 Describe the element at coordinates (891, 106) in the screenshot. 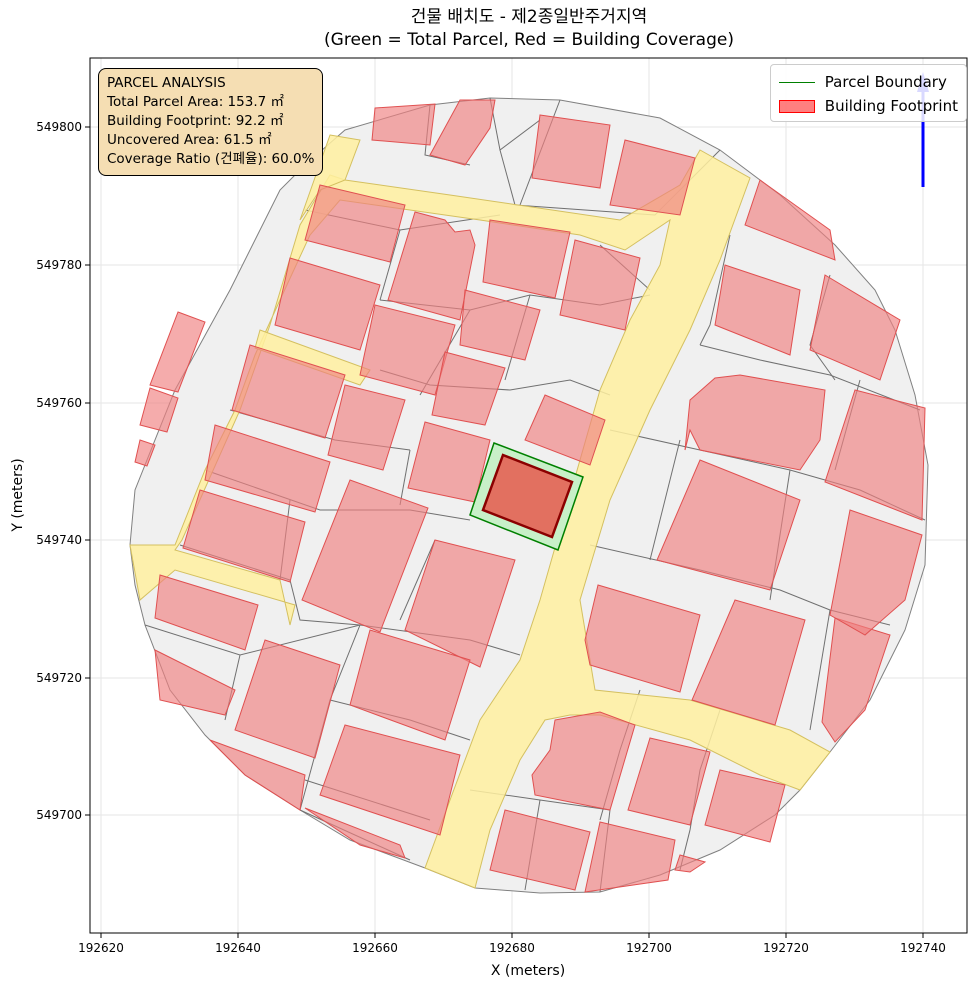

I see `legend-label: Building Footprint` at that location.